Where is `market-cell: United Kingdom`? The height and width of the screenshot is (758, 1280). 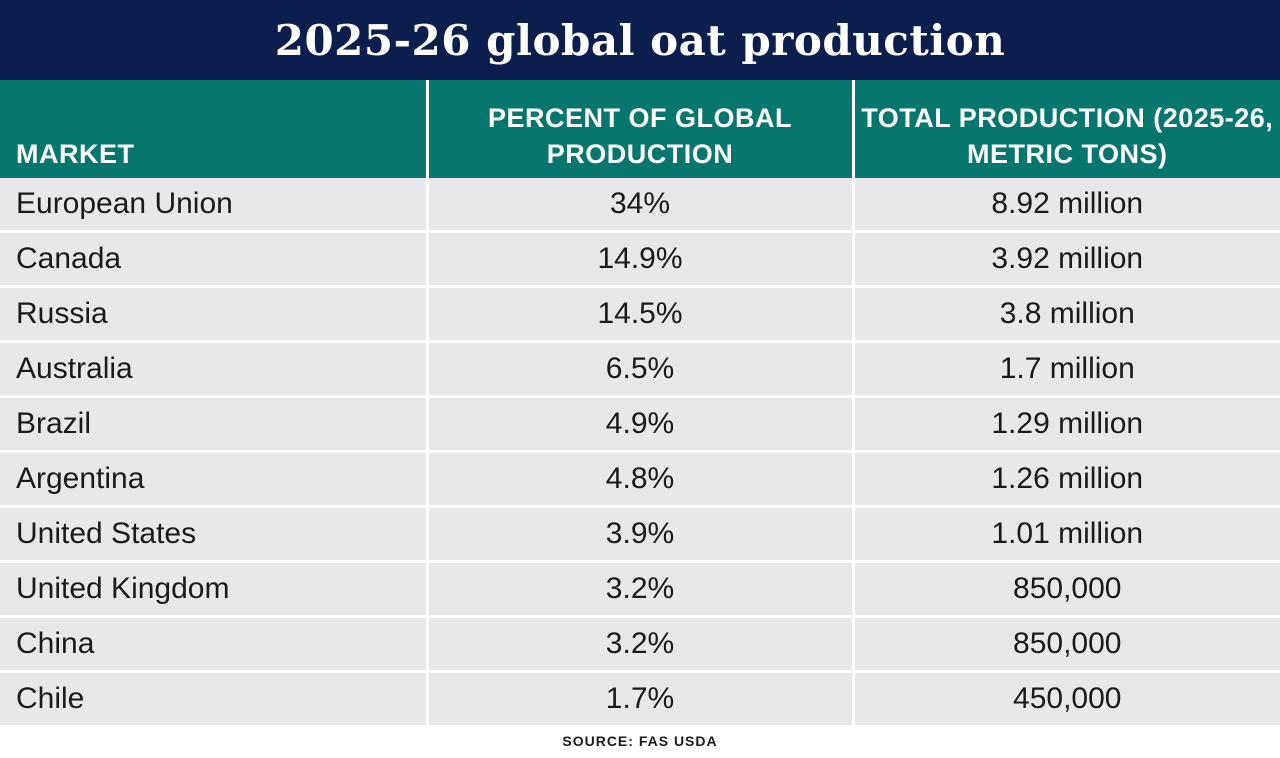
market-cell: United Kingdom is located at coordinates (213, 588).